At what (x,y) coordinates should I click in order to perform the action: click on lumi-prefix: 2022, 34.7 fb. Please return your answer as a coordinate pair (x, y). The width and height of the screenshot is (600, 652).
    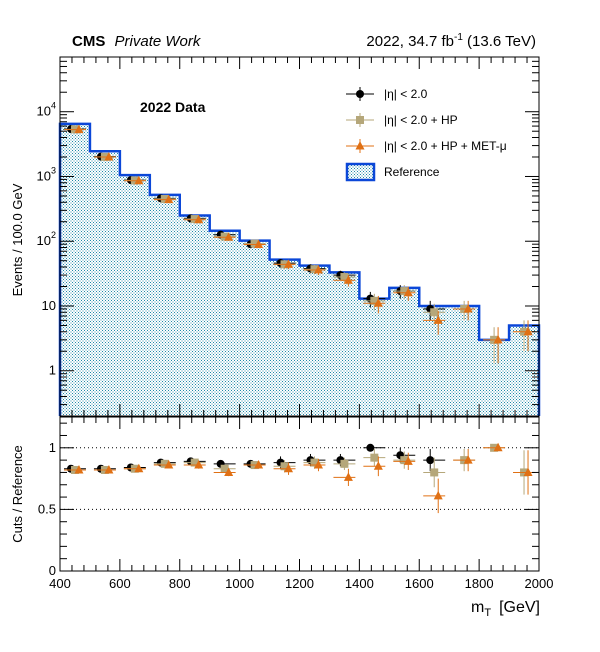
    Looking at the image, I should click on (410, 41).